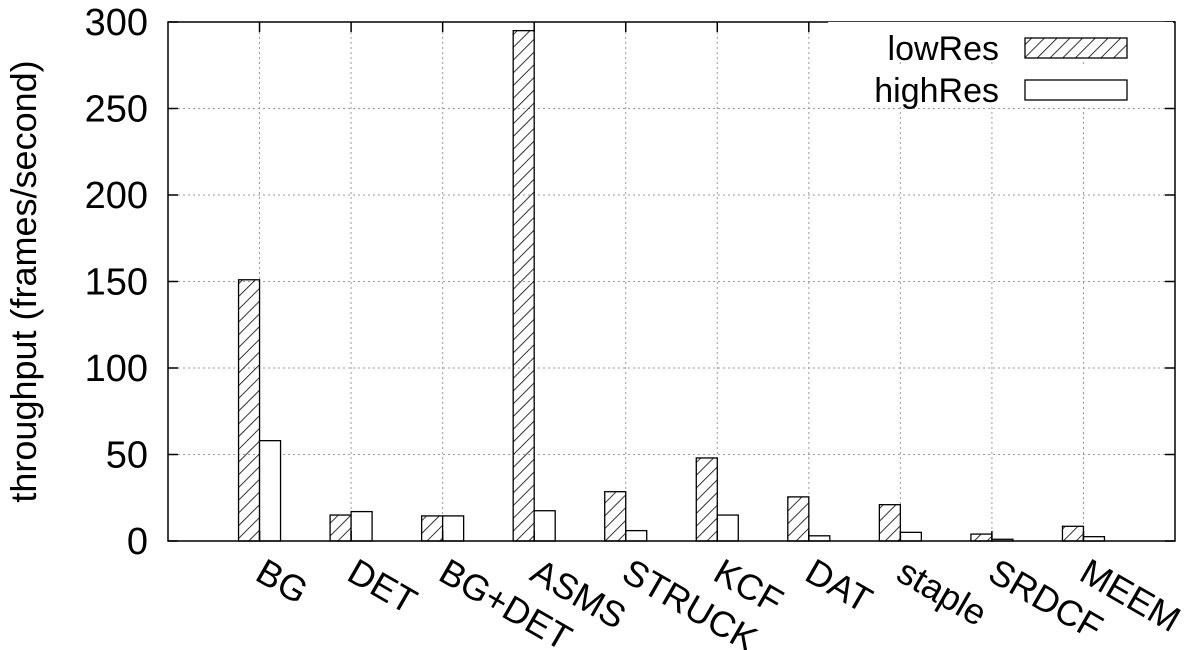 Image resolution: width=1200 pixels, height=650 pixels. I want to click on bar-highRes-bg-det, so click(453, 528).